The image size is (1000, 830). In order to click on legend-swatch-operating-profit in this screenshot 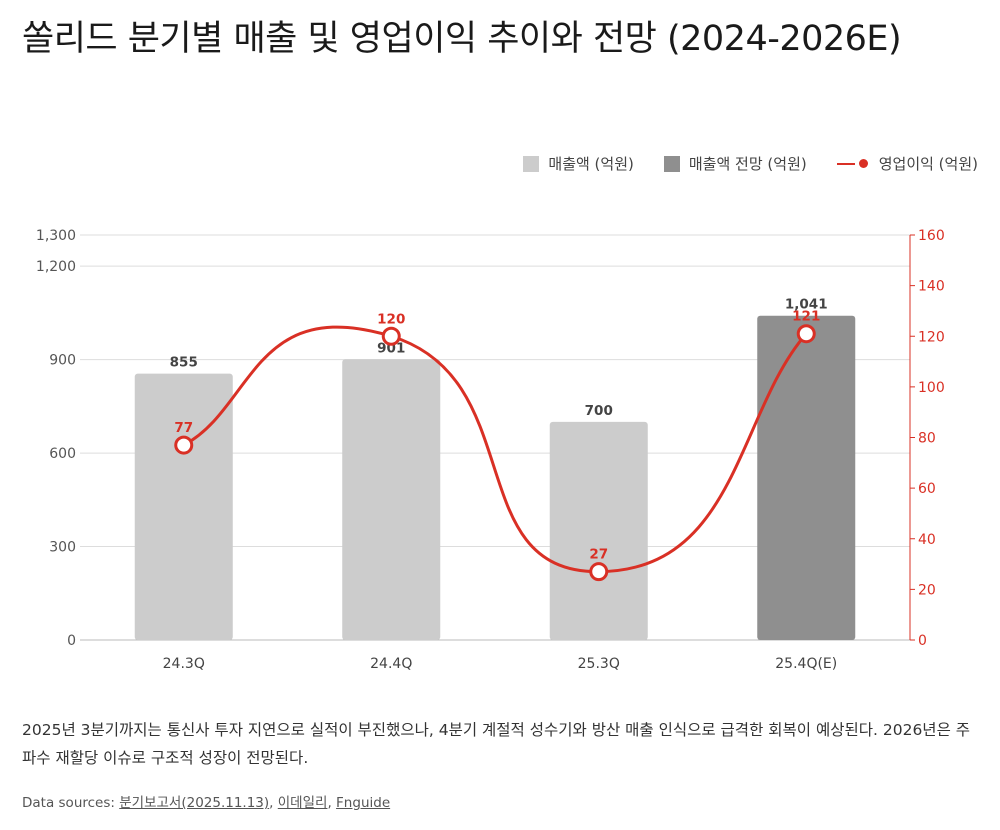, I will do `click(853, 164)`.